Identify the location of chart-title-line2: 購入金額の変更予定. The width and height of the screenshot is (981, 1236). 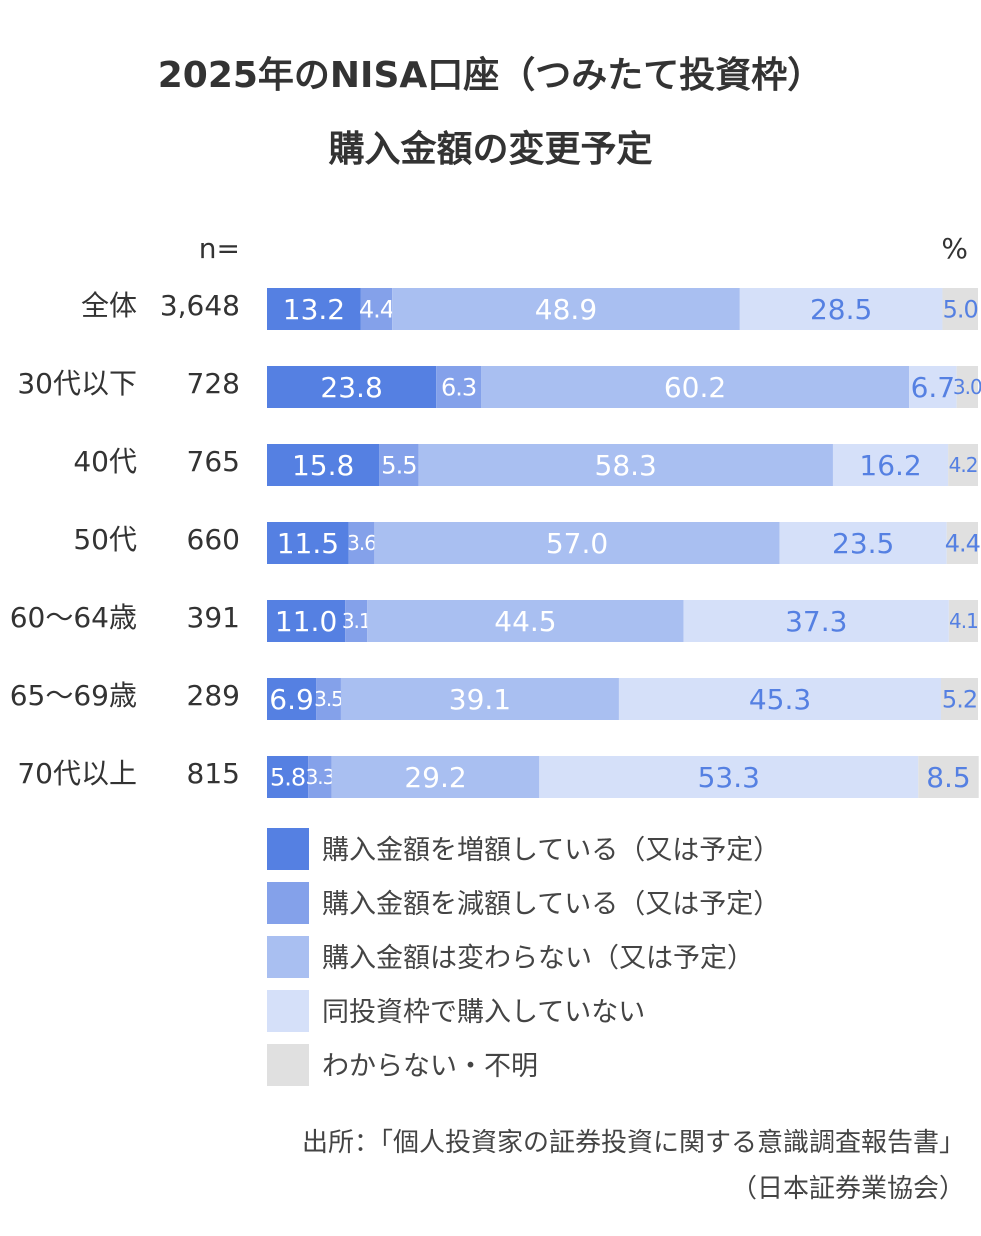
(490, 149).